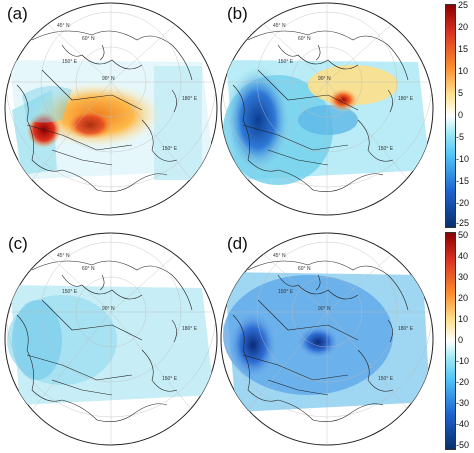 The width and height of the screenshot is (474, 453). I want to click on colorbar-tick: 15, so click(463, 49).